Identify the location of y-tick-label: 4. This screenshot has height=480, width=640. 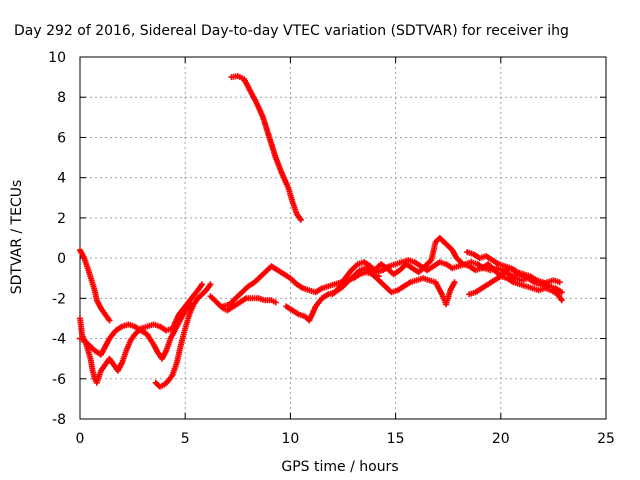
(61, 179).